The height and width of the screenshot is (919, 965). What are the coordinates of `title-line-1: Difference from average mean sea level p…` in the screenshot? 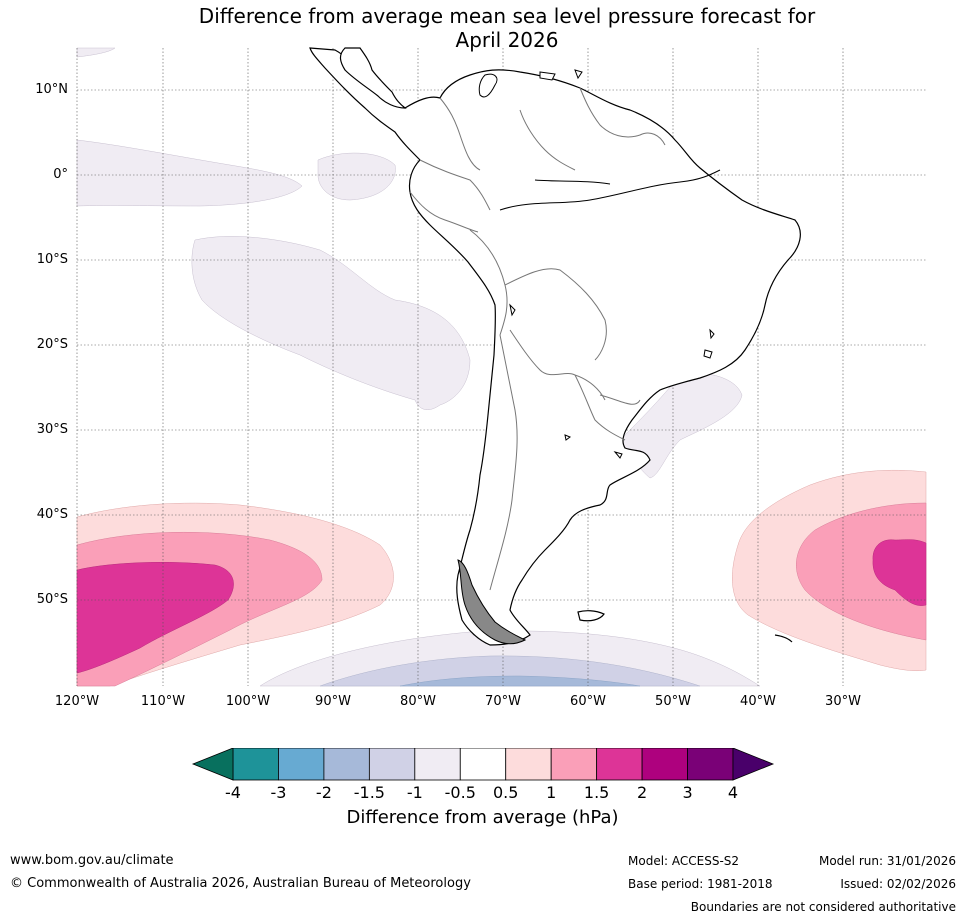 It's located at (507, 16).